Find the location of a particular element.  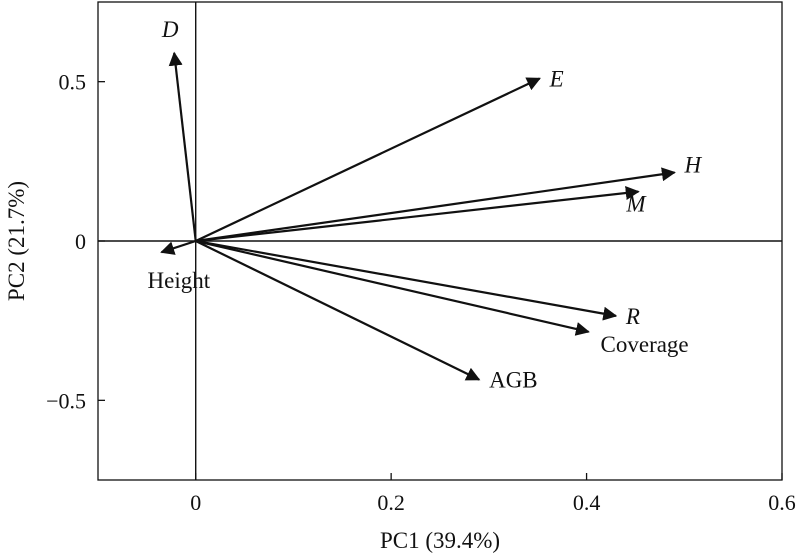

vector-label-r: R is located at coordinates (632, 316).